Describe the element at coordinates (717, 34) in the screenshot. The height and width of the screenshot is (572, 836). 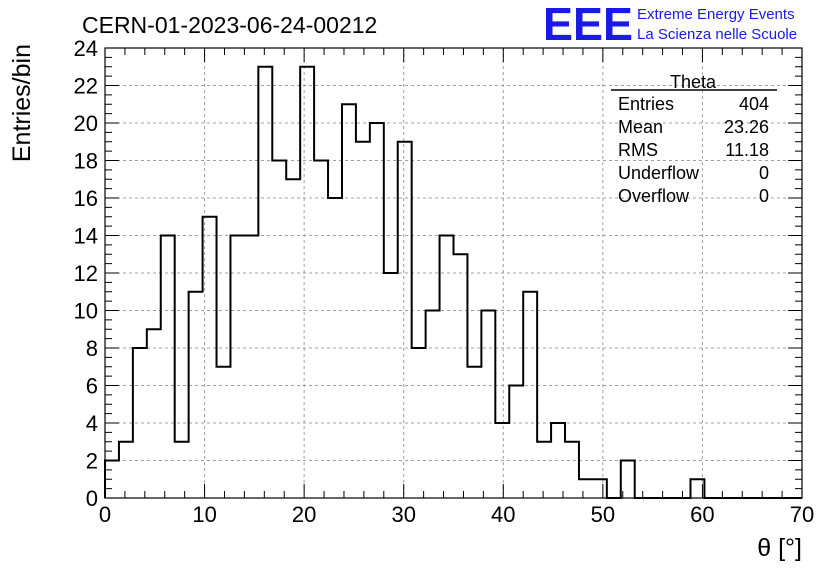
I see `logo-line-2: La Scienza nelle Scuole` at that location.